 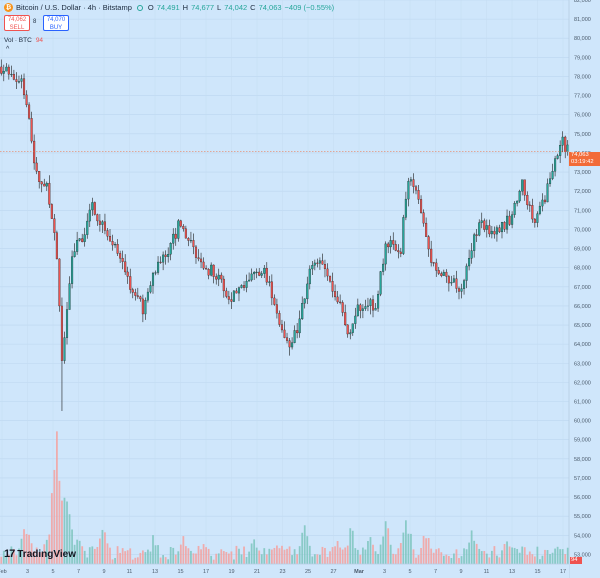 What do you see at coordinates (283, 572) in the screenshot?
I see `time-axis-labels: Feb 3 5 7 9 11 13 15 17 19 21 23 25 27 Mar 3 5 7 9 11 13 15 17` at bounding box center [283, 572].